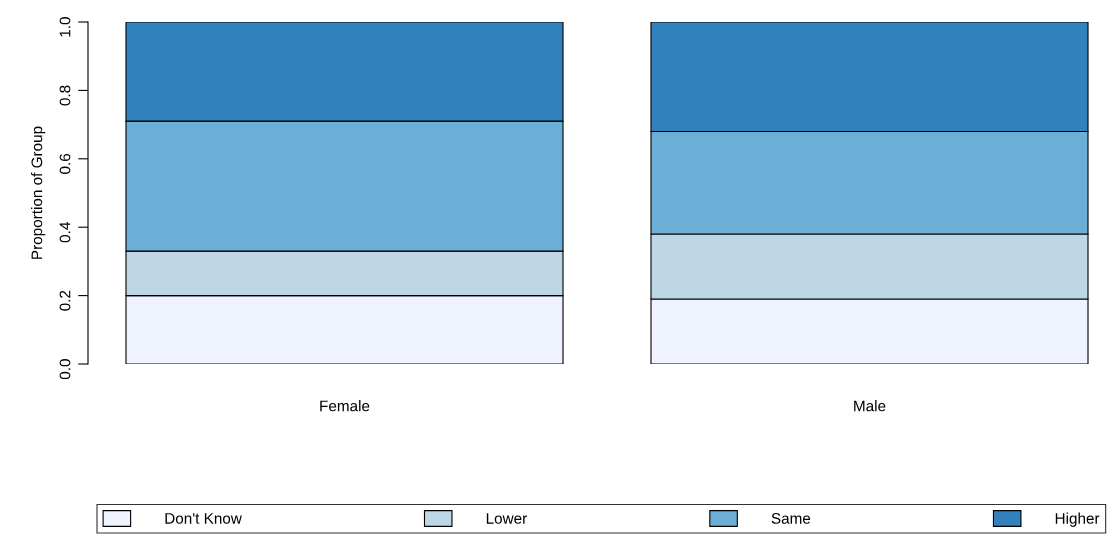  What do you see at coordinates (38, 192) in the screenshot?
I see `y-axis-title: Proportion of Group` at bounding box center [38, 192].